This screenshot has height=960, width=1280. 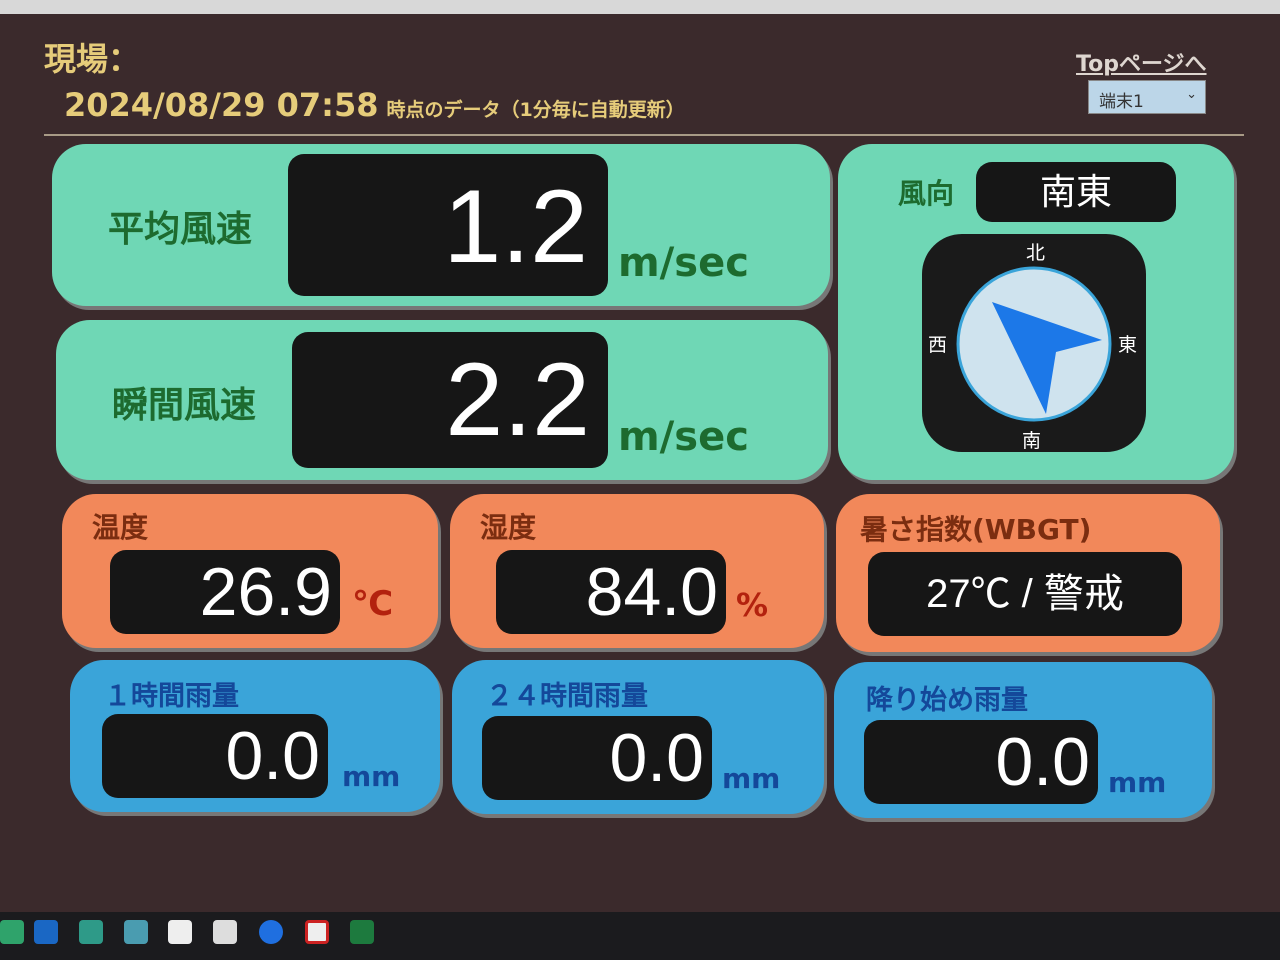 I want to click on outlook-icon, so click(x=46, y=932).